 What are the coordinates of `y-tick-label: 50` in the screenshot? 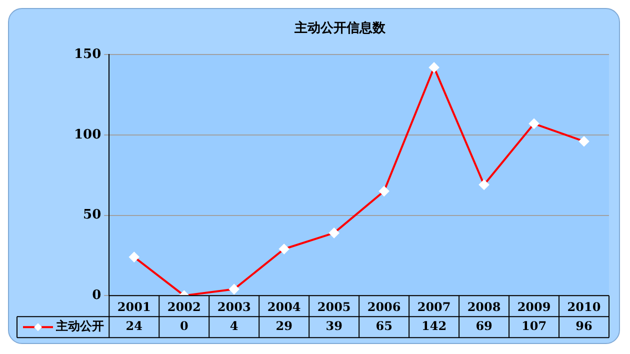 It's located at (92, 215).